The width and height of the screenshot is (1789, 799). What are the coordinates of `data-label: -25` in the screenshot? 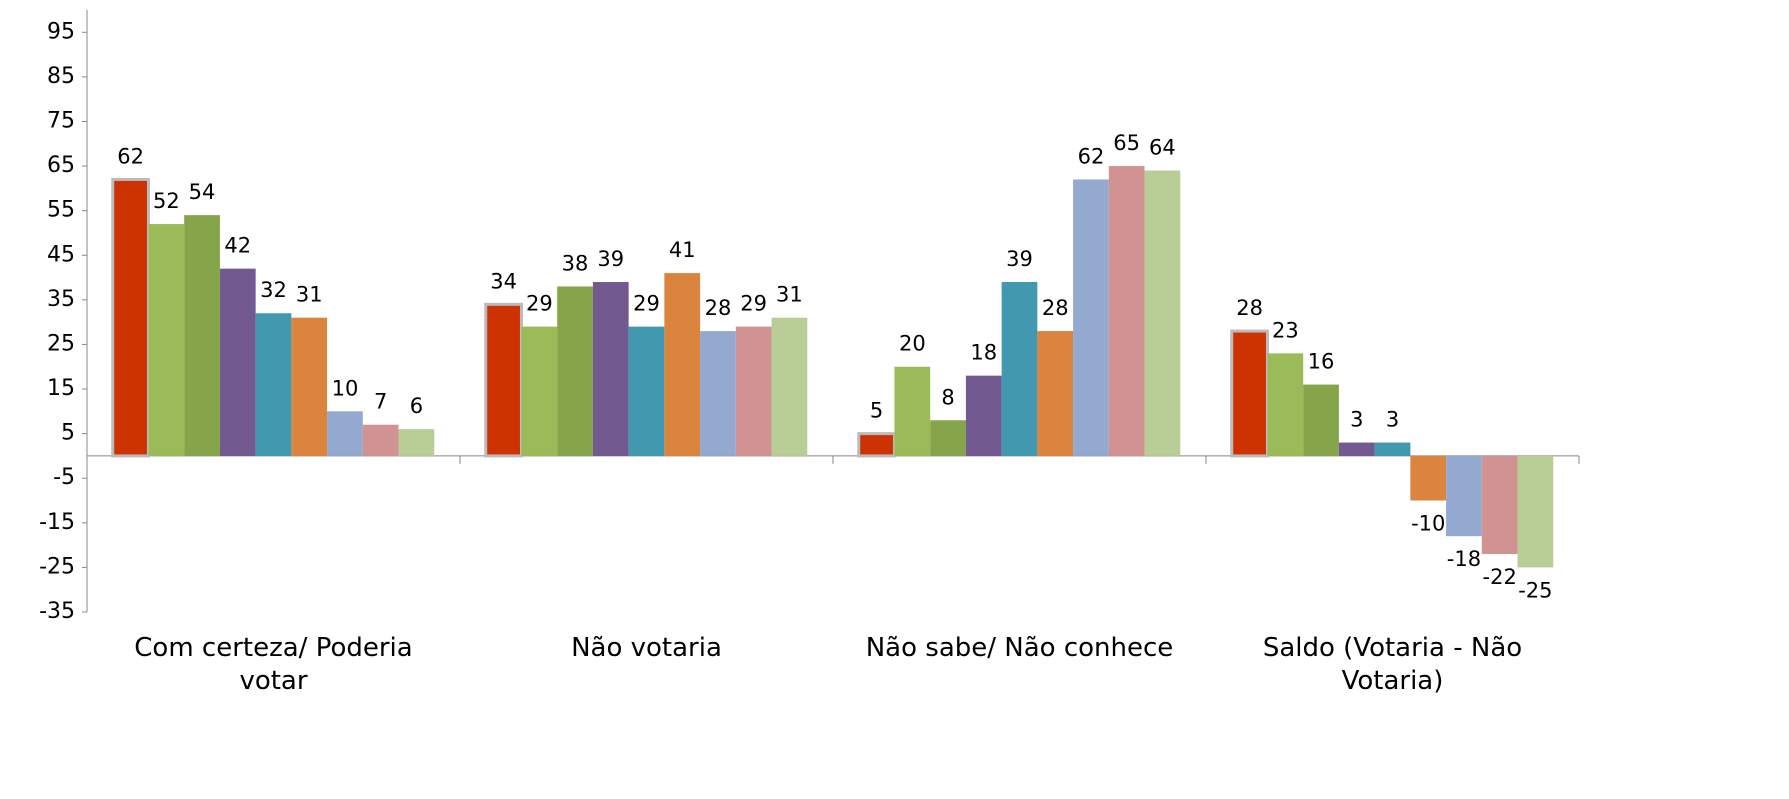 It's located at (1535, 590).